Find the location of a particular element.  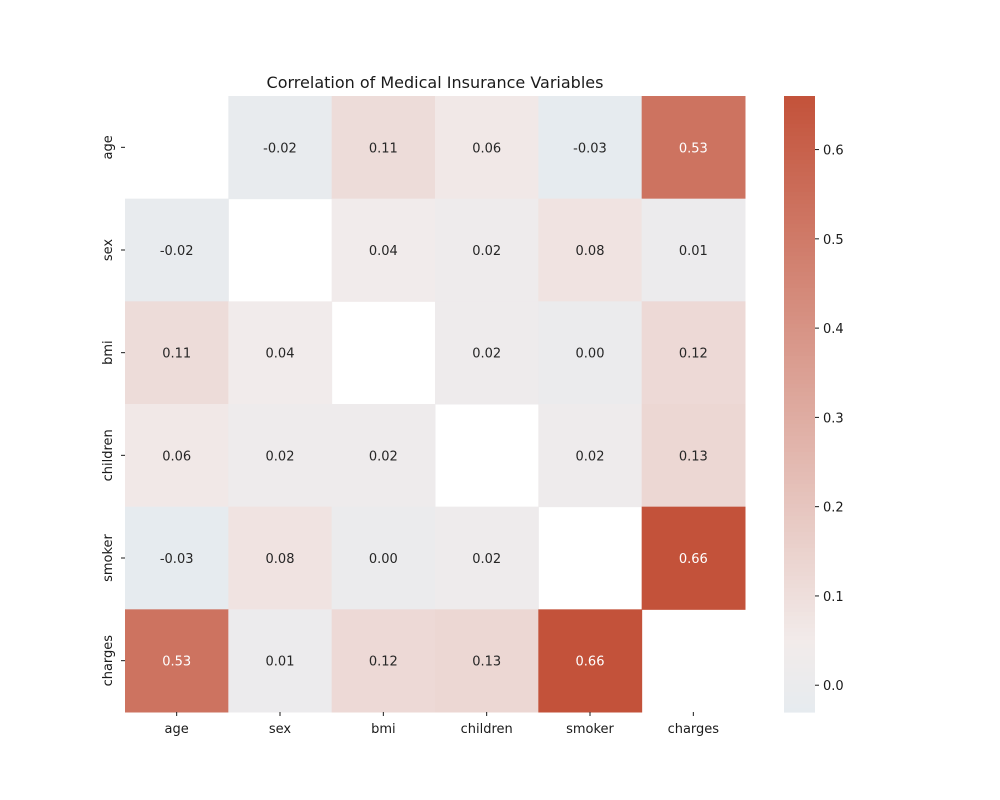

cell-value-label: 0.53 is located at coordinates (693, 148).